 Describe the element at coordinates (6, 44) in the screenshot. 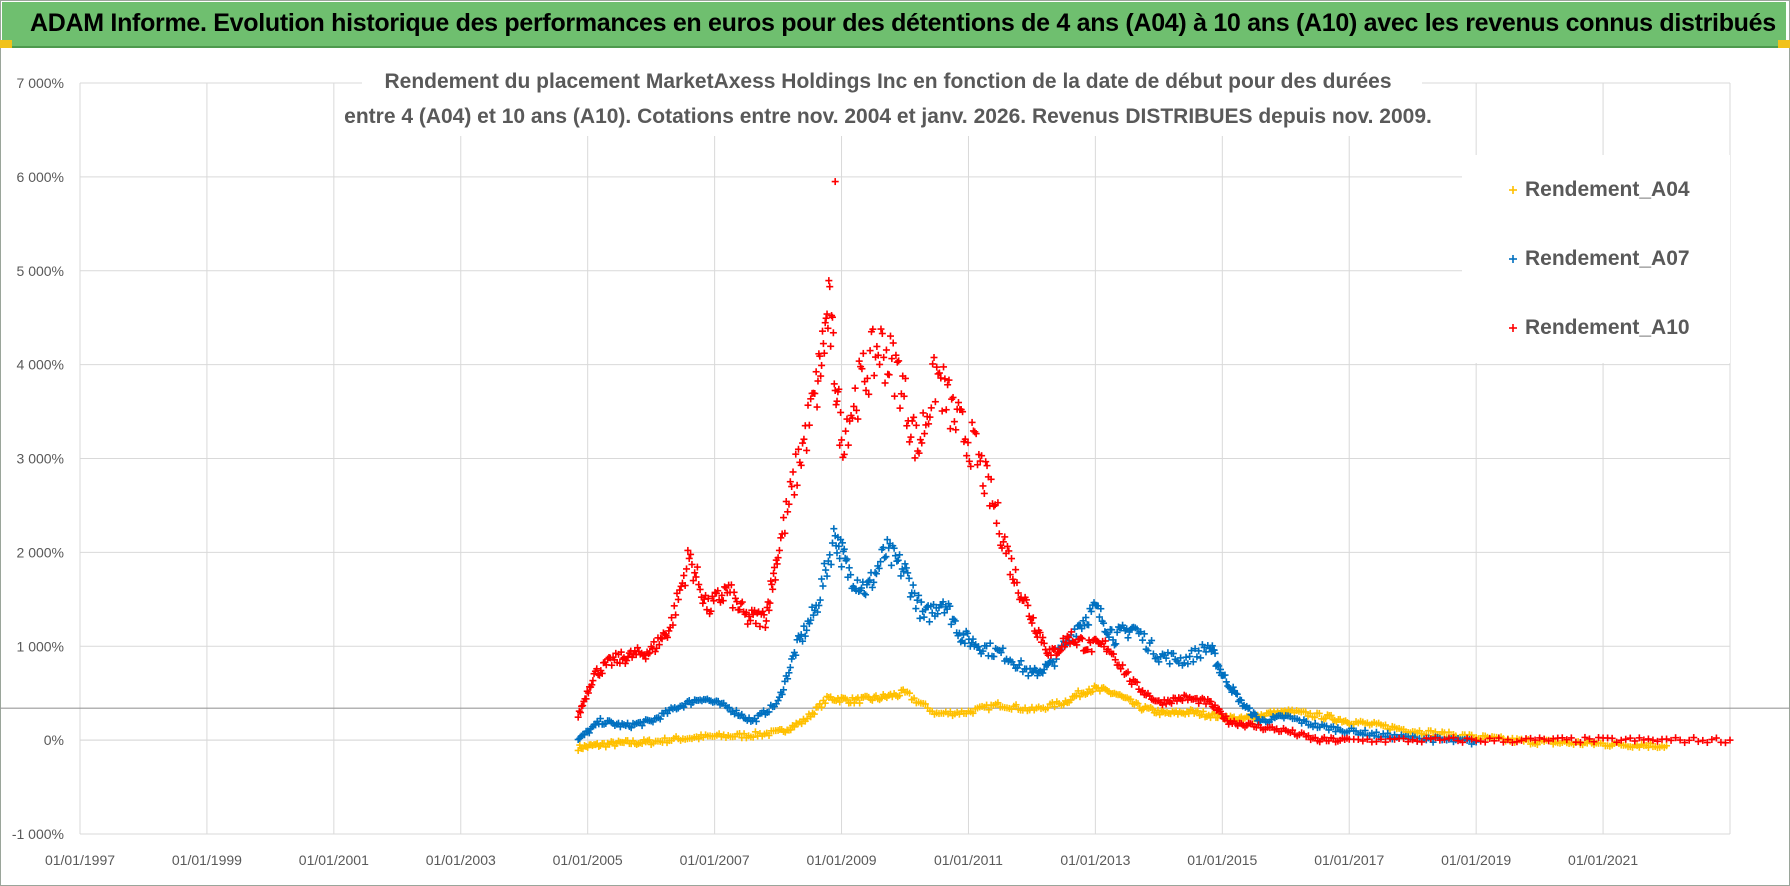

I see `corner-accent-left` at that location.